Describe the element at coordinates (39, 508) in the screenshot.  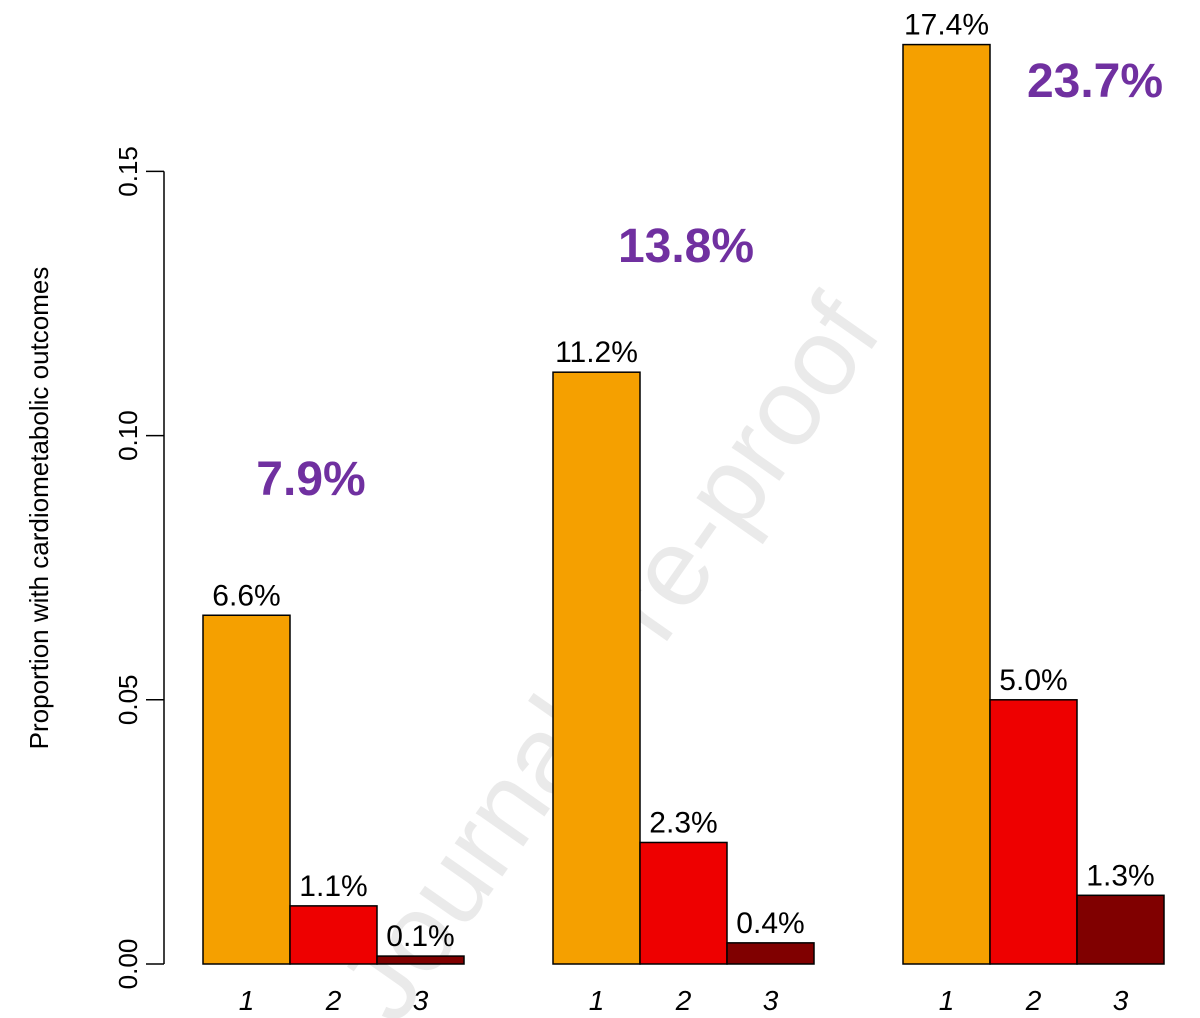
I see `y-axis-title: Proportion with cardiometabolic outcomes` at that location.